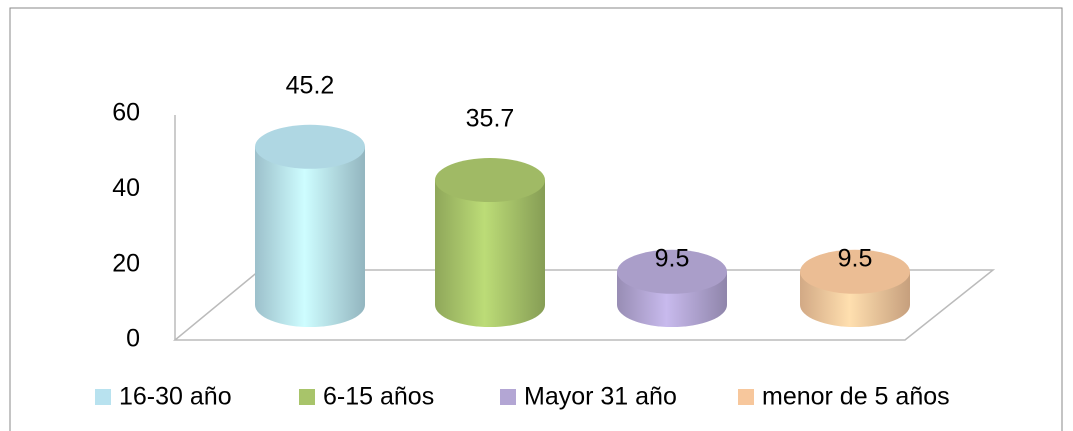 The width and height of the screenshot is (1073, 431). I want to click on y-tick-label: 20, so click(126, 263).